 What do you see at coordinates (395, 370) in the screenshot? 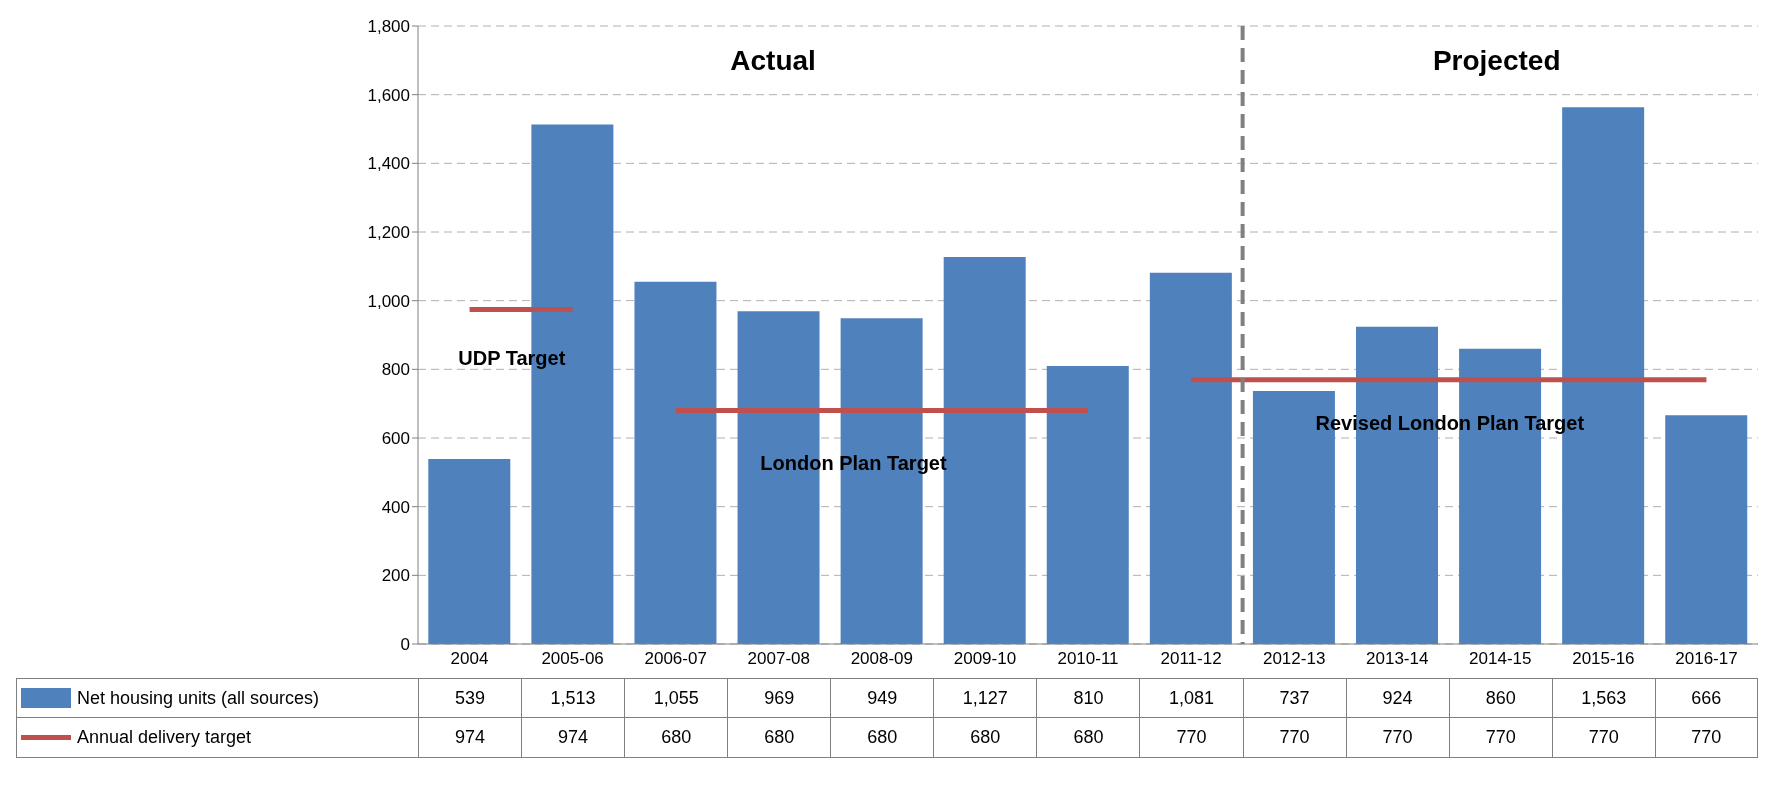
I see `y-tick-label: 800` at bounding box center [395, 370].